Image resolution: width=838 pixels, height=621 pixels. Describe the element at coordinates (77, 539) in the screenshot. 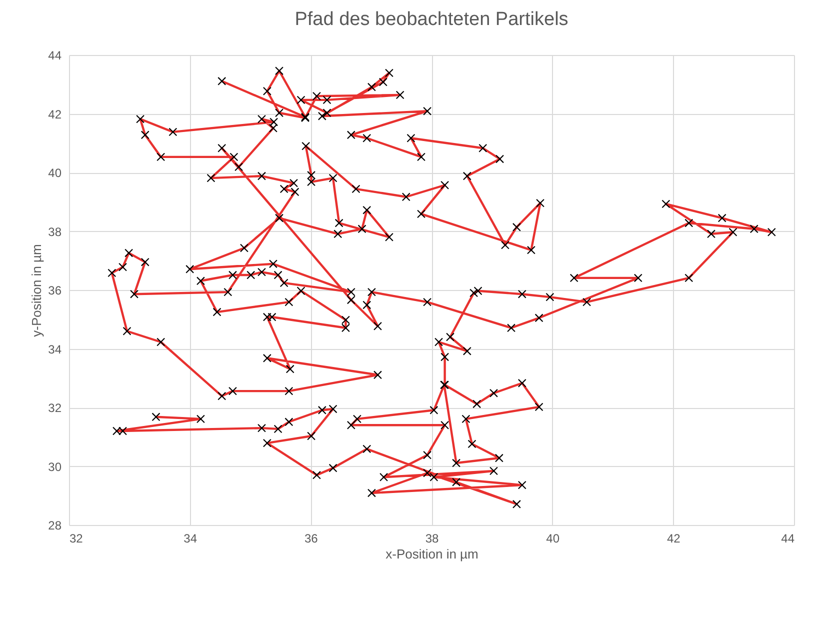

I see `x-tick-label: 32` at that location.